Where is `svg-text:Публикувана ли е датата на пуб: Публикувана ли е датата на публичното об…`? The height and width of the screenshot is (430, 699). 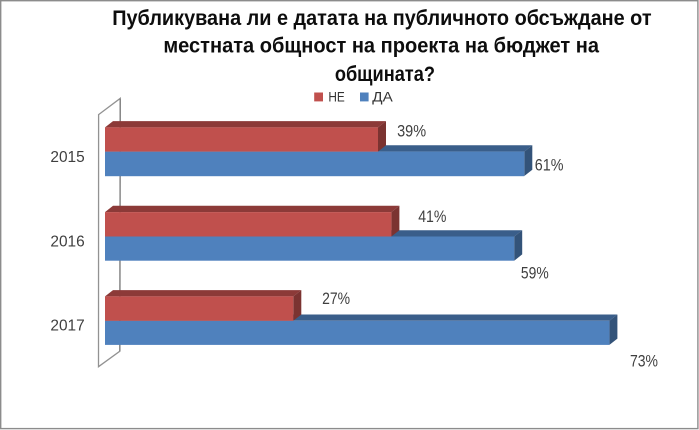 svg-text:Публикувана ли е датата на пуб: Публикувана ли е датата на публичното об… is located at coordinates (381, 18).